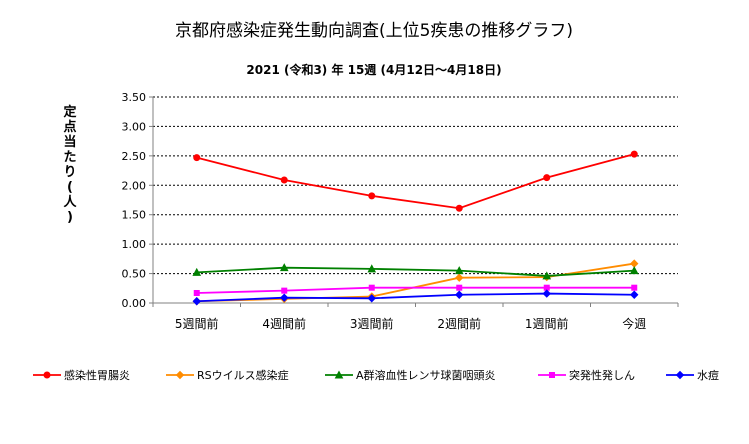 This screenshot has height=444, width=749. What do you see at coordinates (134, 215) in the screenshot?
I see `y-tick-label: 1.50` at bounding box center [134, 215].